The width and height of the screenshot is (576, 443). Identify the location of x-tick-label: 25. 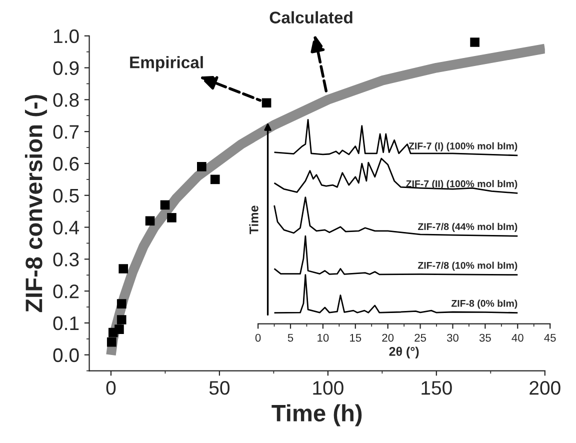
(420, 338).